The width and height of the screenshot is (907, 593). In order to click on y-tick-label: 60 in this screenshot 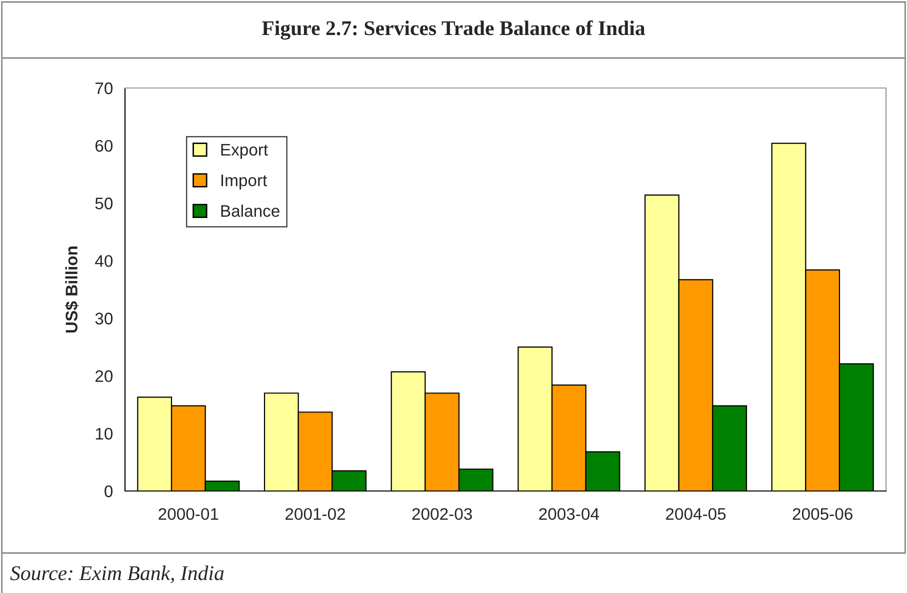, I will do `click(104, 146)`.